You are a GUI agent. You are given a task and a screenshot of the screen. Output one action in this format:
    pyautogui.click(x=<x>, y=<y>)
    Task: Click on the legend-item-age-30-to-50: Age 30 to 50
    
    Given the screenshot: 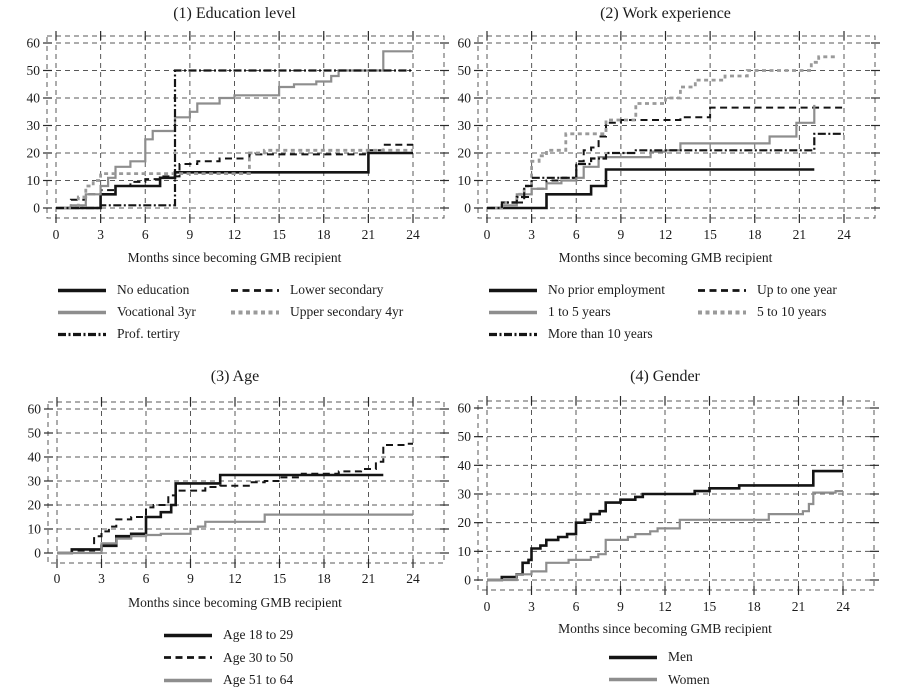 What is the action you would take?
    pyautogui.click(x=228, y=658)
    